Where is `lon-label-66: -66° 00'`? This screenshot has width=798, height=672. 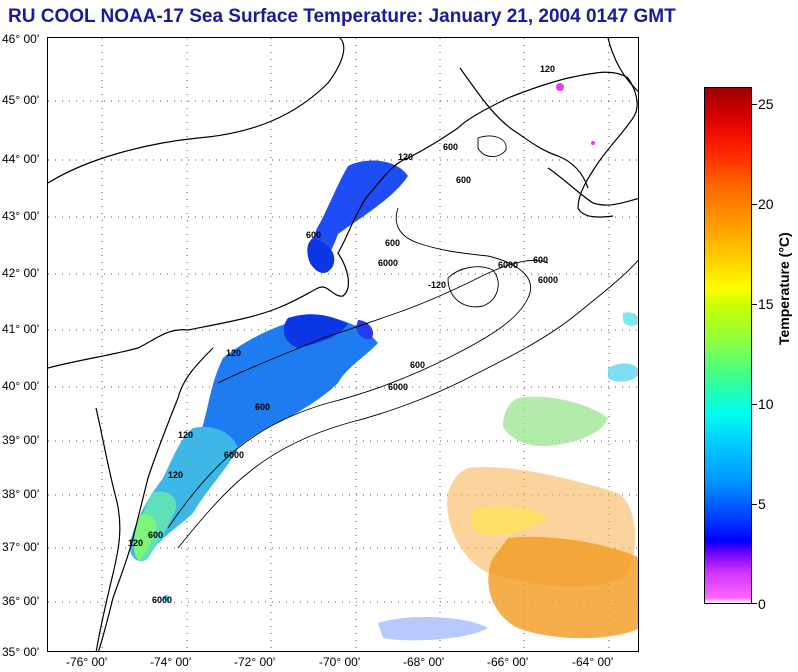 lon-label-66: -66° 00' is located at coordinates (508, 662).